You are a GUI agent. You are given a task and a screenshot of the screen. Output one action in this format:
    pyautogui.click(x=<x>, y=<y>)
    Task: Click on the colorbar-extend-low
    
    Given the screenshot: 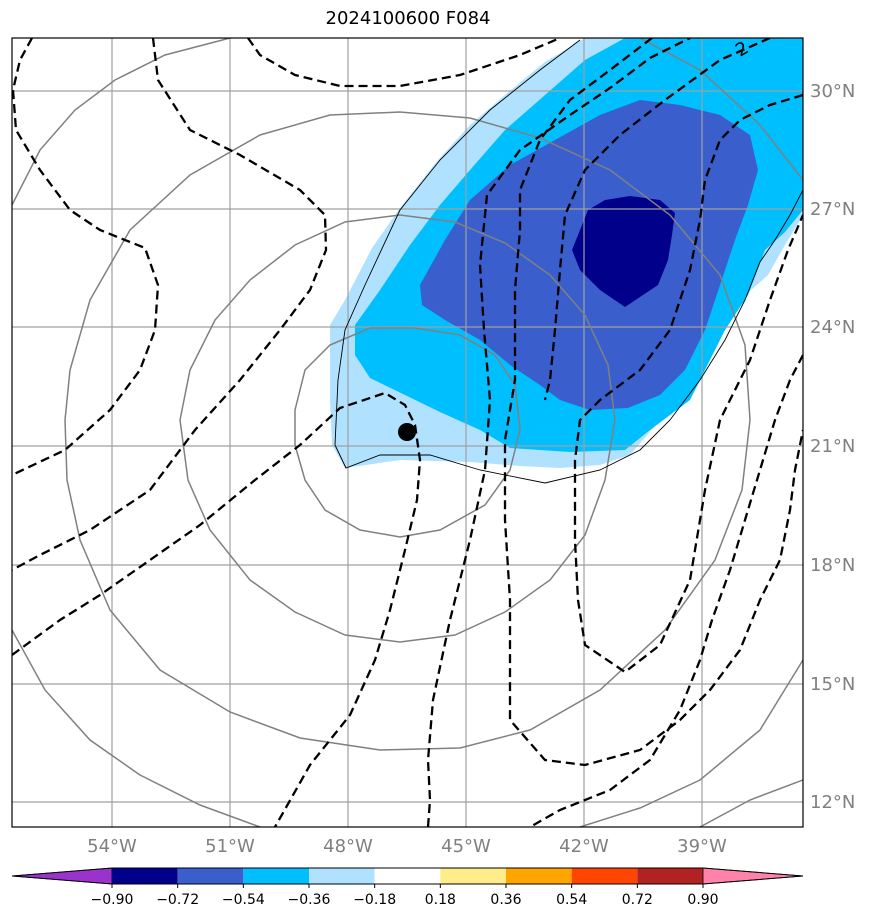 What is the action you would take?
    pyautogui.click(x=62, y=876)
    